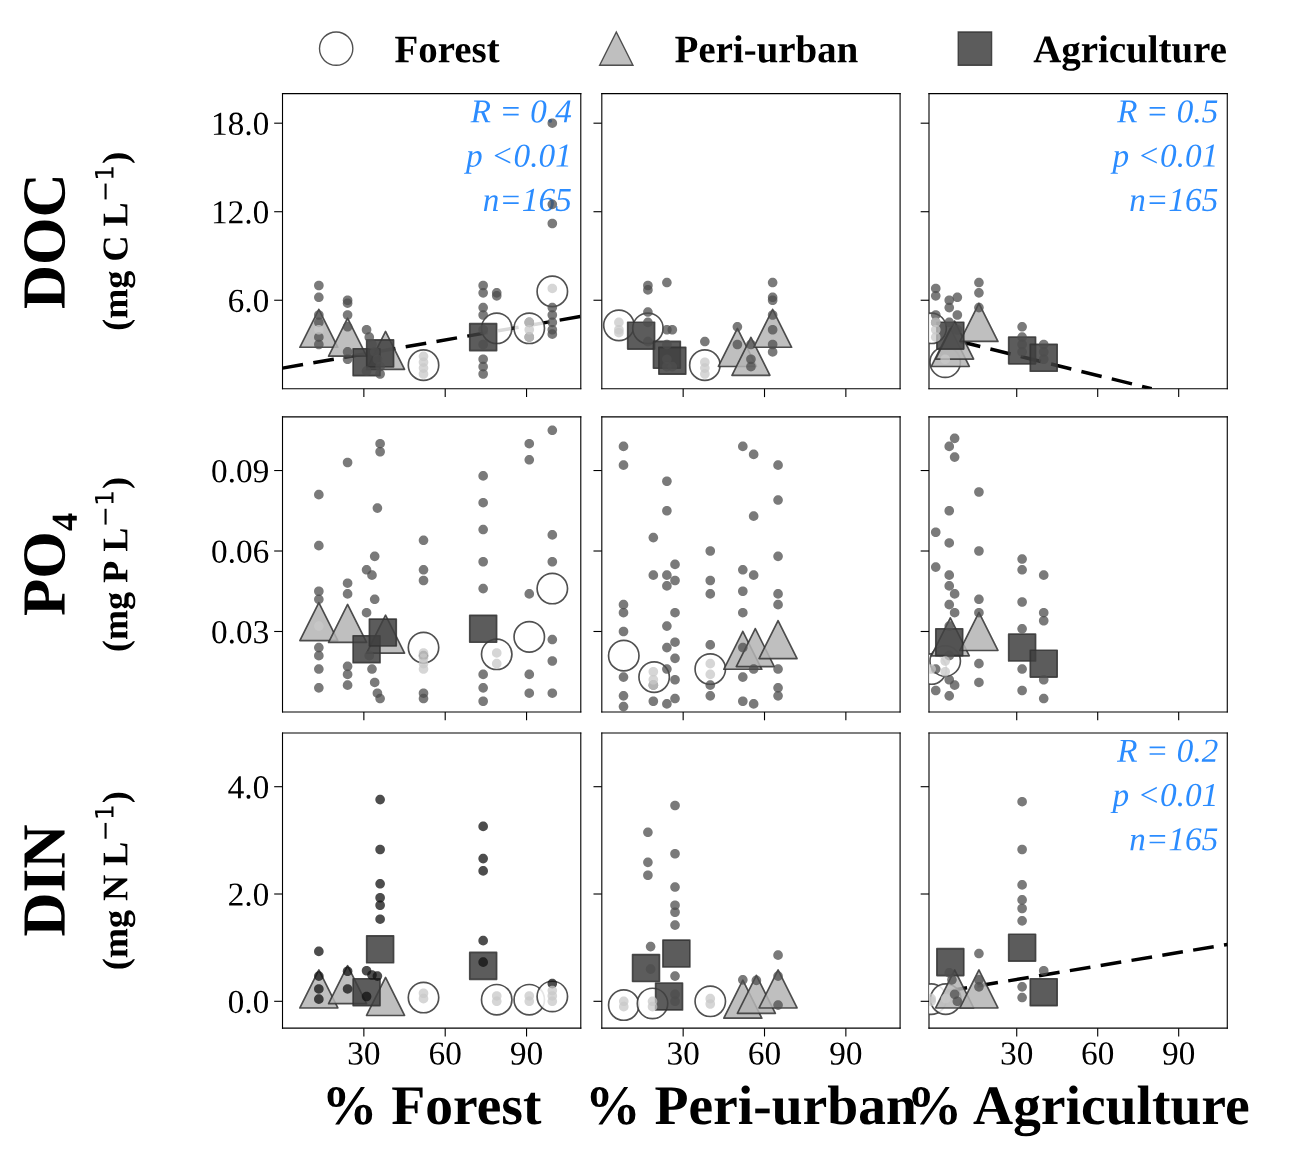 This screenshot has height=1171, width=1314. What do you see at coordinates (240, 471) in the screenshot?
I see `y-tick-label: 0.09` at bounding box center [240, 471].